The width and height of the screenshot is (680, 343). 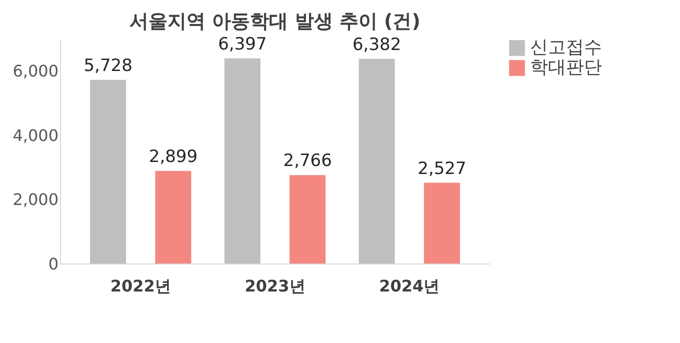 I want to click on data-label: 2,527, so click(x=442, y=168).